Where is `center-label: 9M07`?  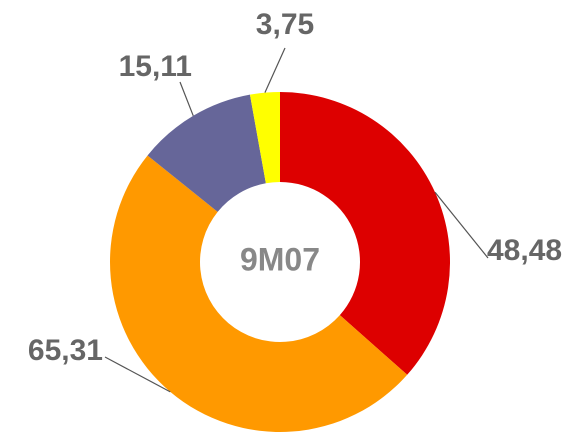 center-label: 9M07 is located at coordinates (280, 259).